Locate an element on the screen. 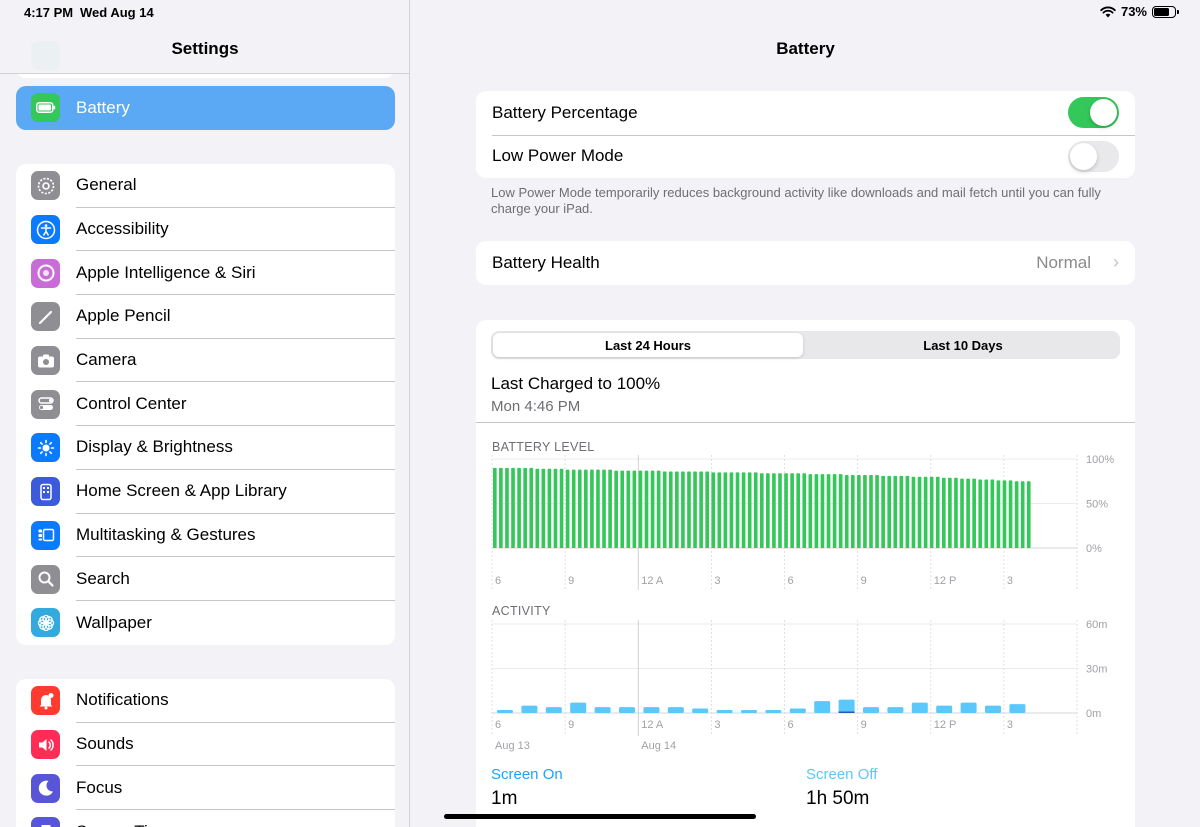 The width and height of the screenshot is (1200, 827). time-range-segmented-control: Last 24 Hours Last 10 Days is located at coordinates (805, 345).